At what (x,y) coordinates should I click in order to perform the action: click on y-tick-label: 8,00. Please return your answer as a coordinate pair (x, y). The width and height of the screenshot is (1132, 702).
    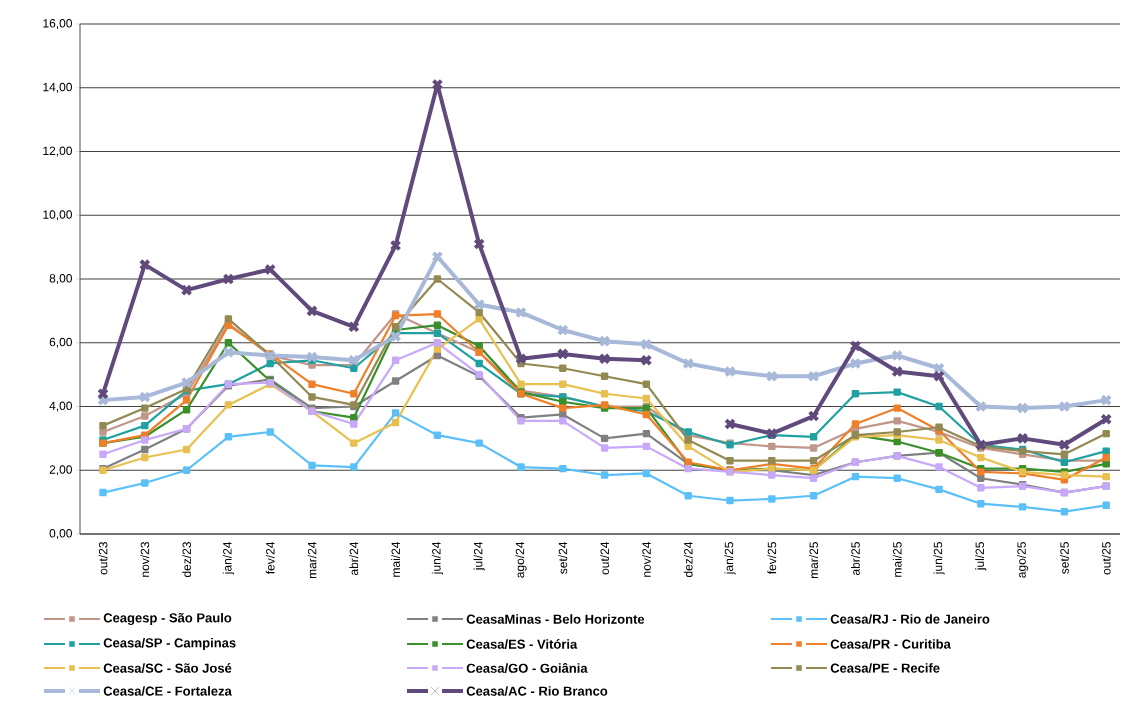
    Looking at the image, I should click on (60, 279).